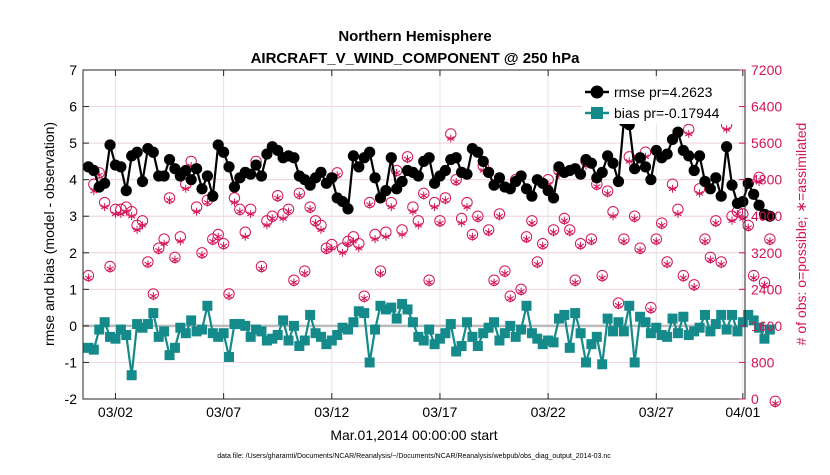 This screenshot has width=830, height=475. What do you see at coordinates (73, 289) in the screenshot?
I see `y-tick-label-left: 1` at bounding box center [73, 289].